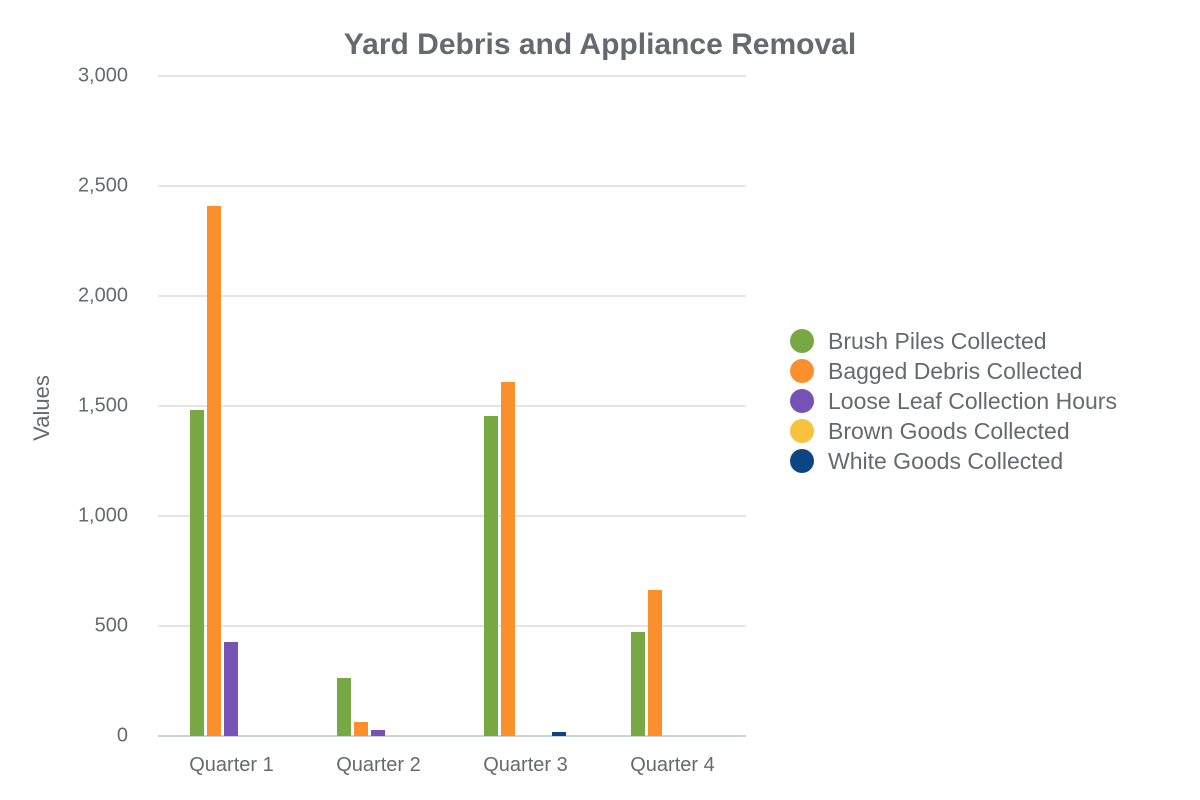 Image resolution: width=1200 pixels, height=800 pixels. What do you see at coordinates (102, 75) in the screenshot?
I see `y-tick-label: 3,000` at bounding box center [102, 75].